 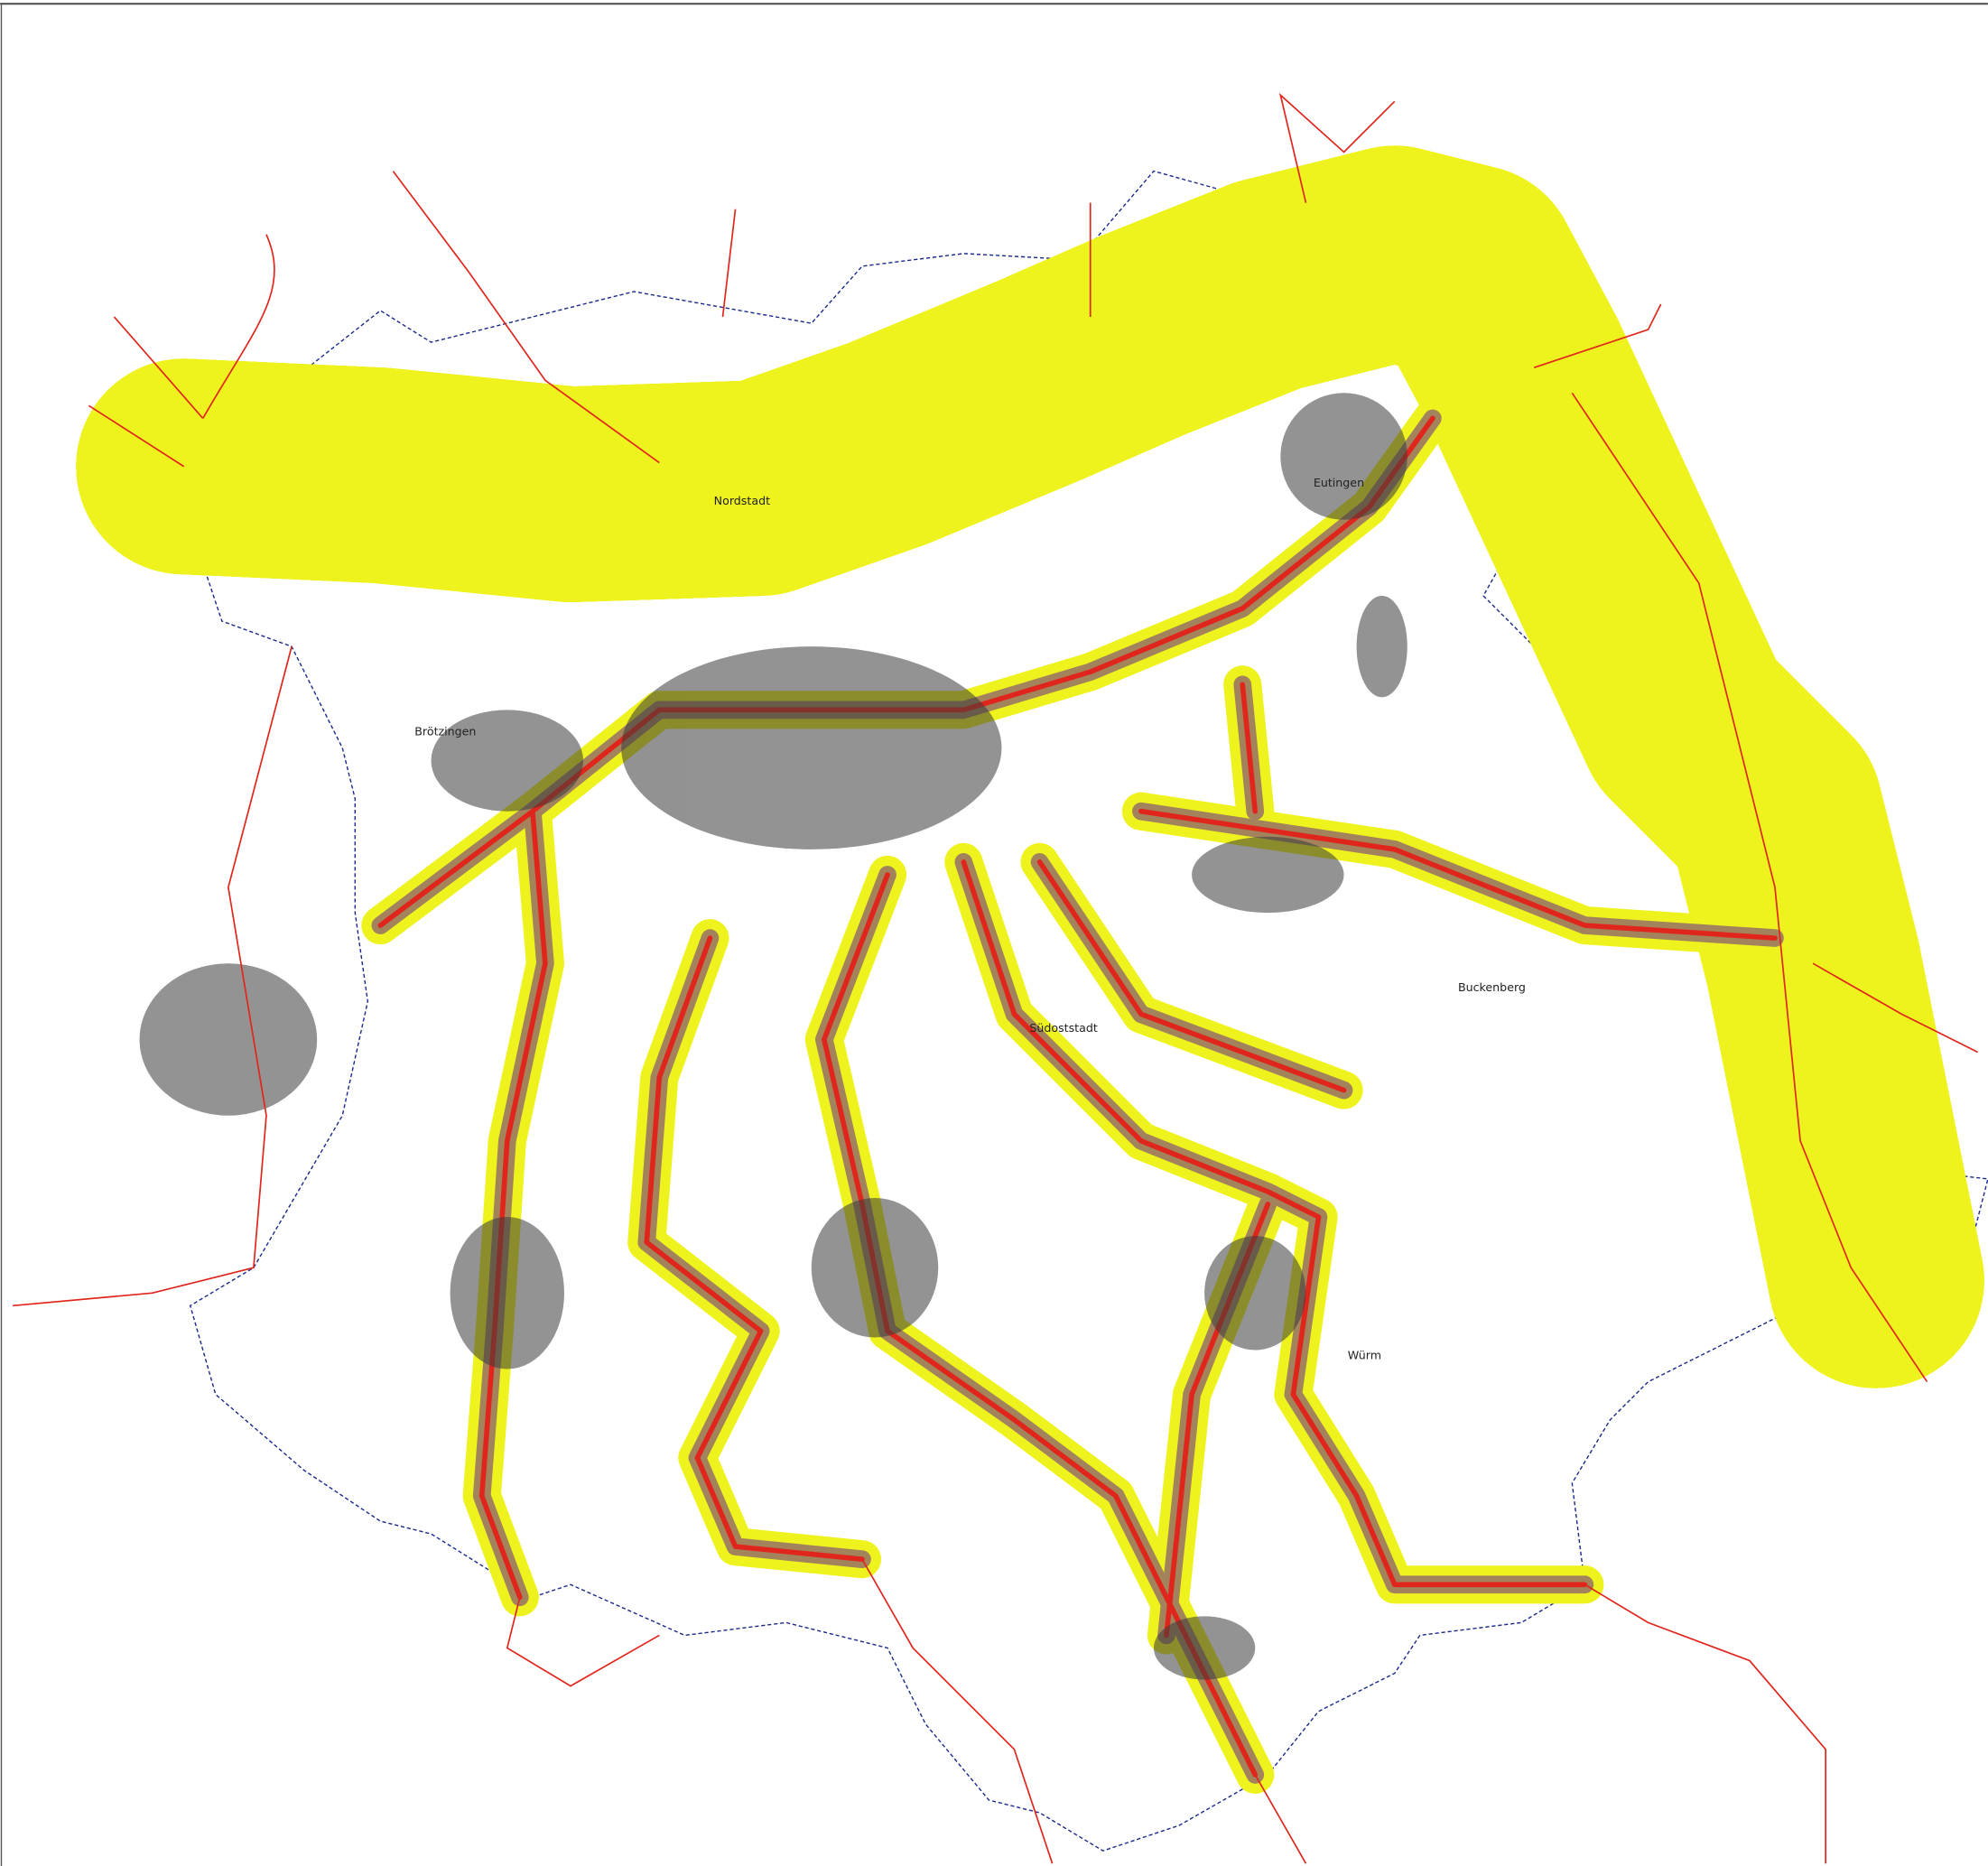 I want to click on district-label: Würm, so click(x=1364, y=1354).